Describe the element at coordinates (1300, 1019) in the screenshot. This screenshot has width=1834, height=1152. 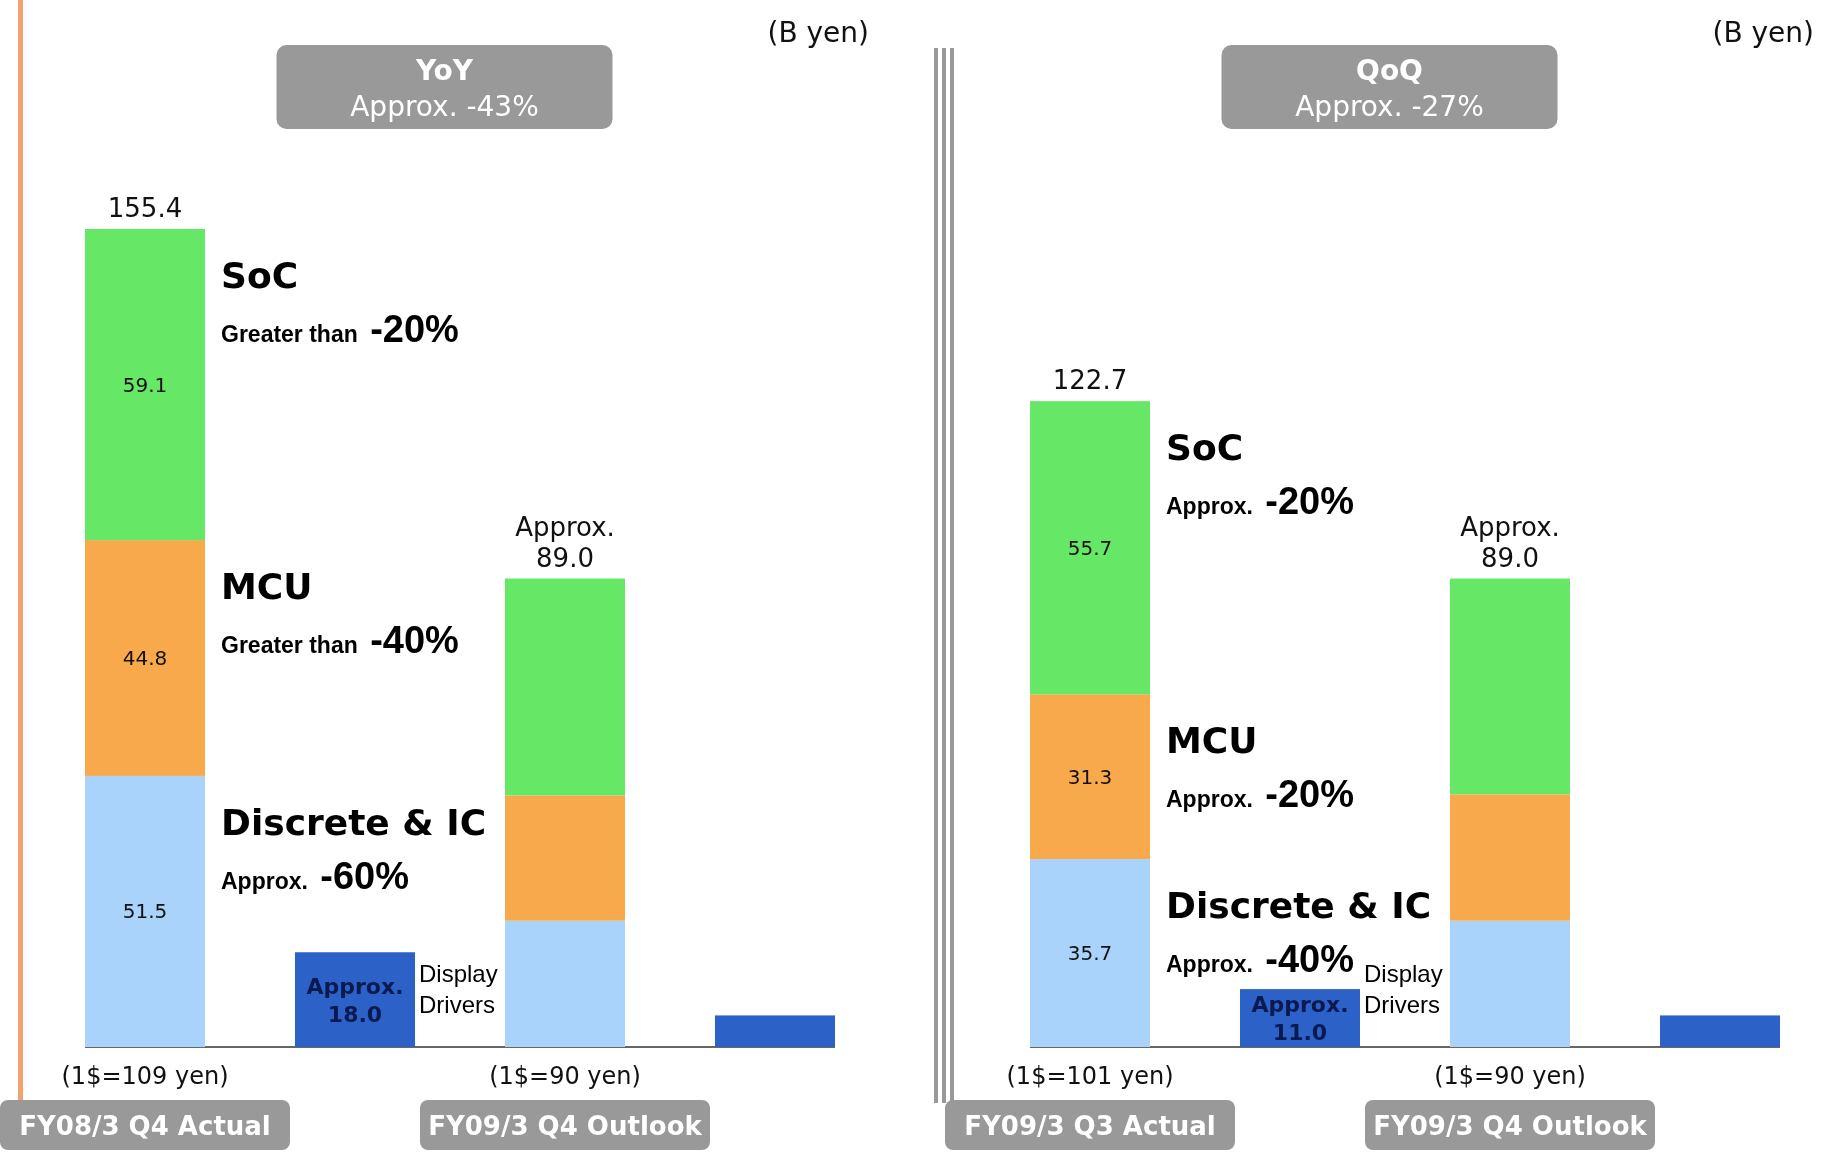
I see `data-label: Approx. 11.0` at that location.